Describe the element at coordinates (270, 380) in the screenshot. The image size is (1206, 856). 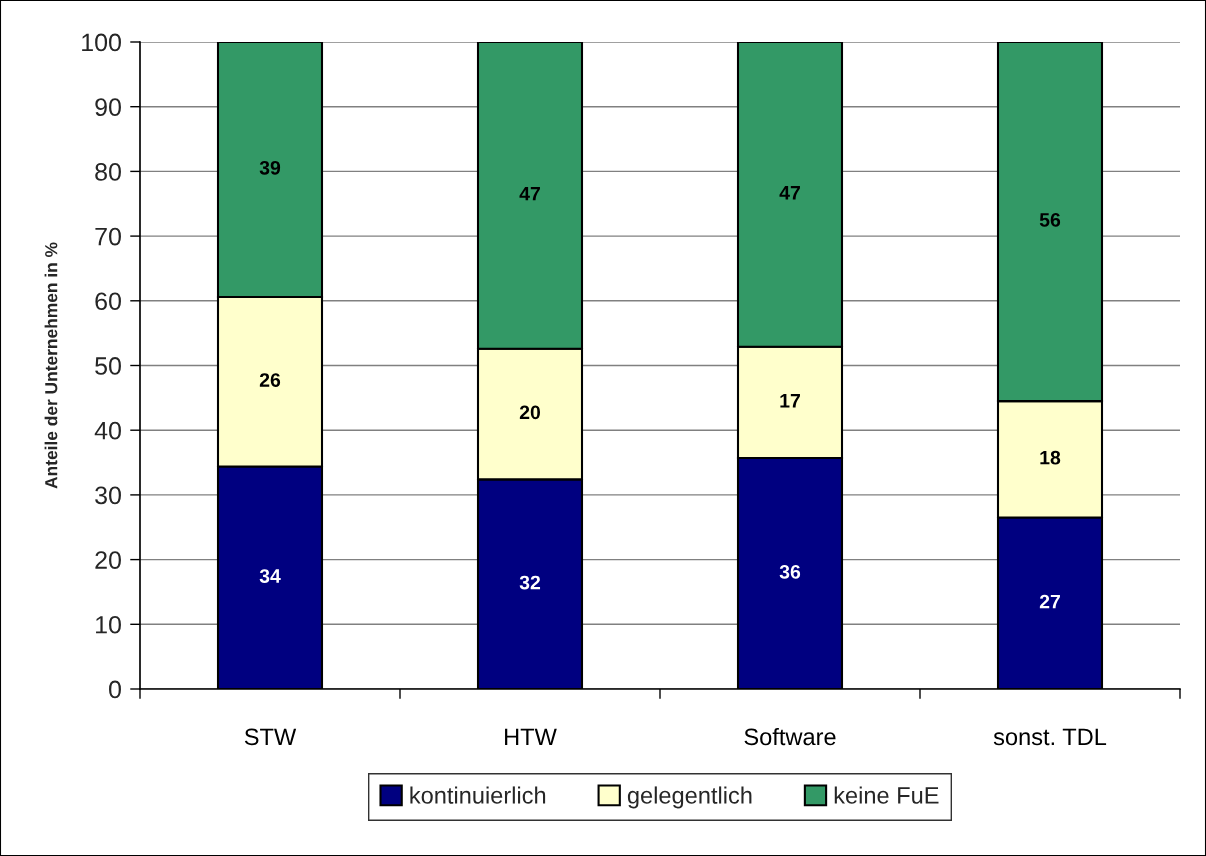
I see `data-label: 26` at that location.